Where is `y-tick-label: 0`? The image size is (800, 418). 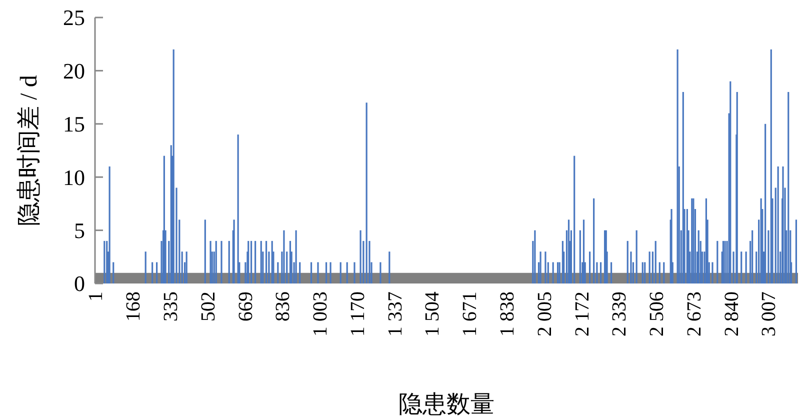 y-tick-label: 0 is located at coordinates (79, 283).